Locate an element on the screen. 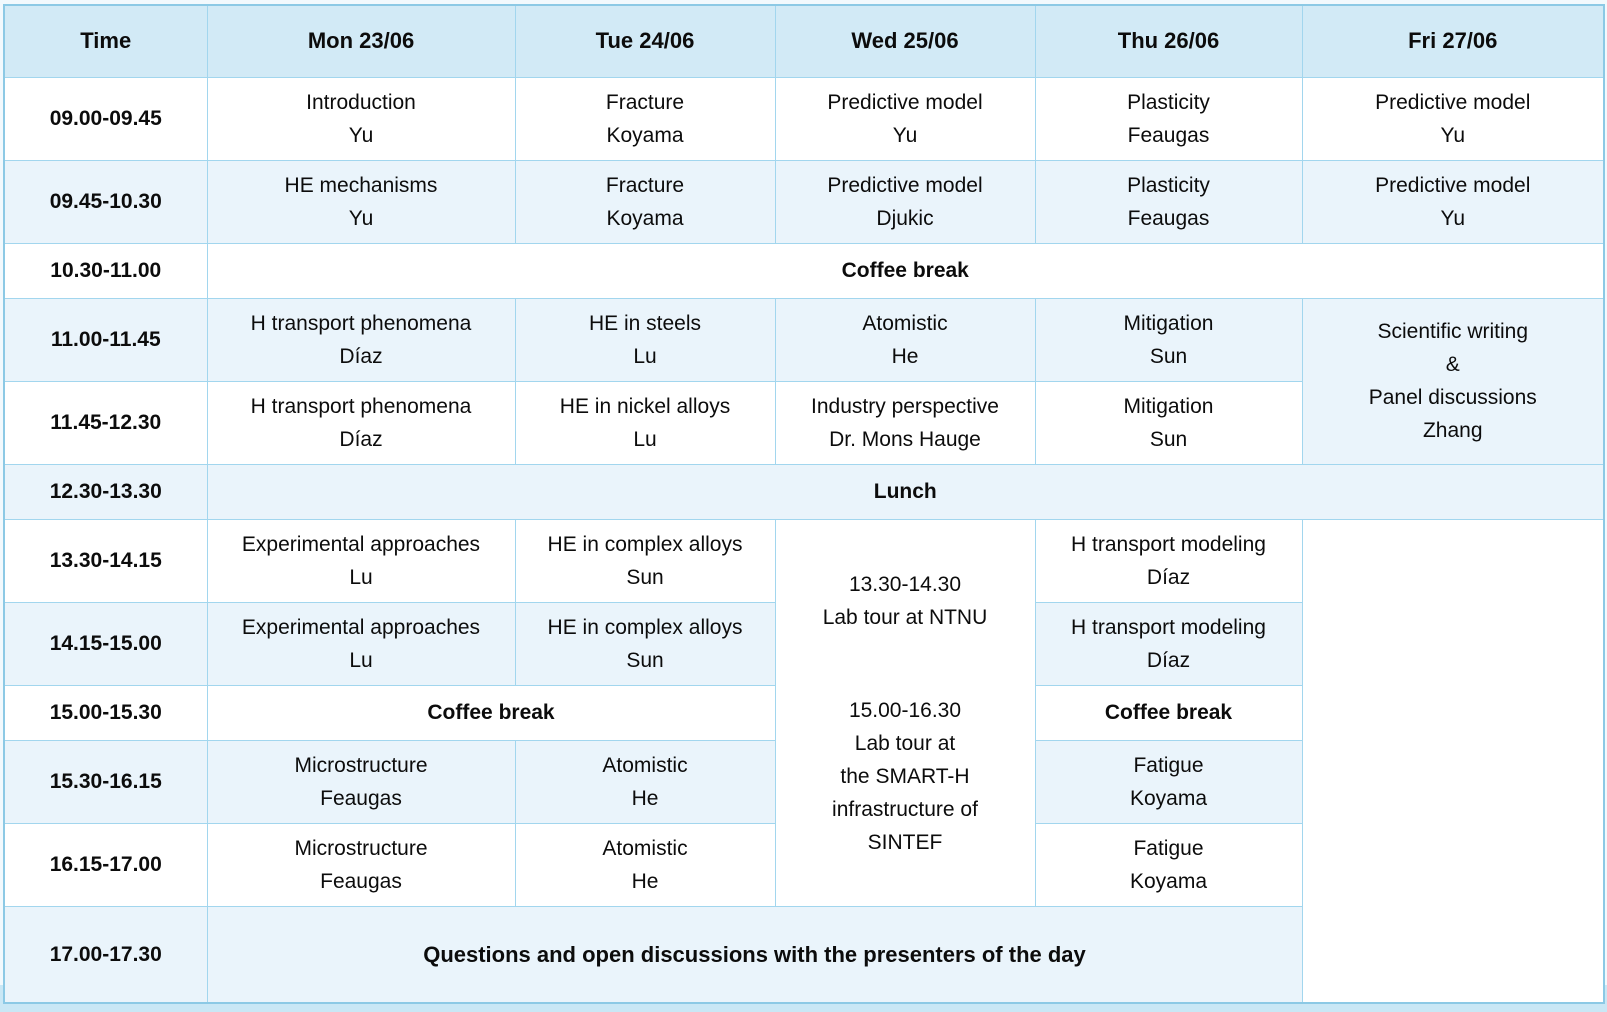 The height and width of the screenshot is (1012, 1607). session-title: Panel discussions is located at coordinates (1452, 398).